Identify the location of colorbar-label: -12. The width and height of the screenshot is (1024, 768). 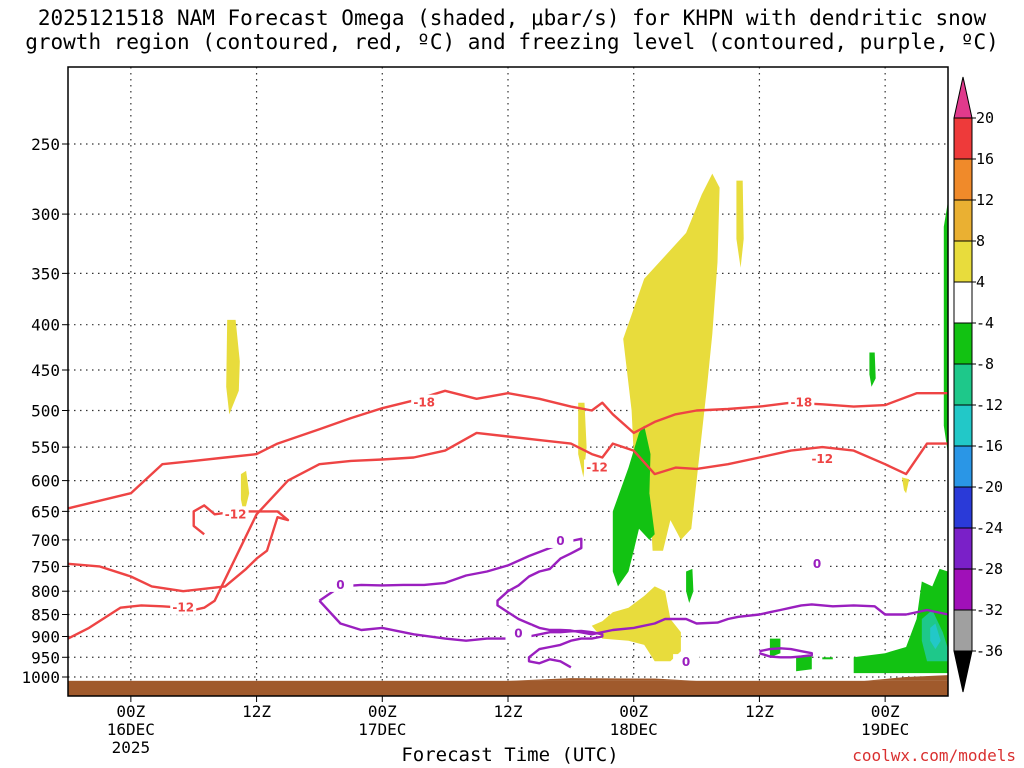
(989, 405).